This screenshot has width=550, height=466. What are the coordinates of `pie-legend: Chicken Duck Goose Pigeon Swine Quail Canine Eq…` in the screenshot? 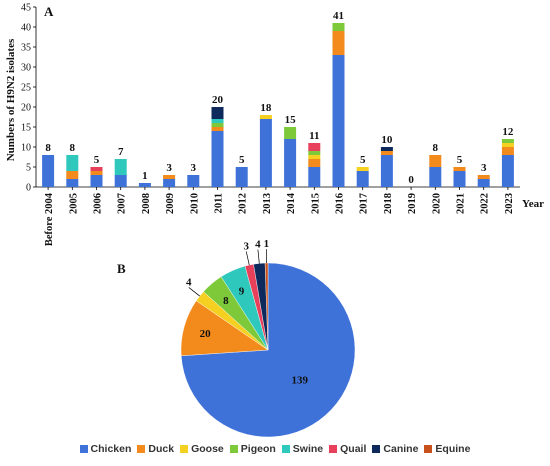 It's located at (275, 449).